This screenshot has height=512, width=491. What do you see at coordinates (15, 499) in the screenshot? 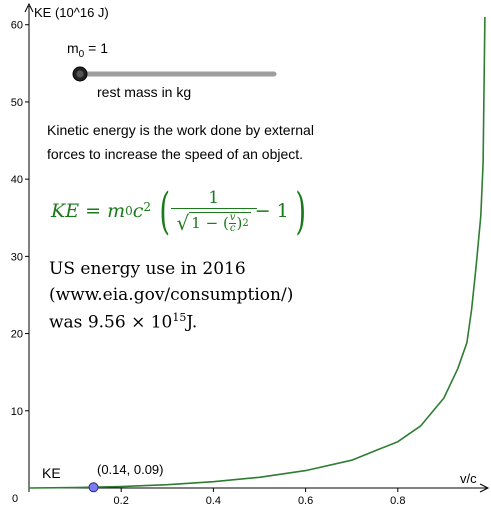
I see `origin-label: 0` at bounding box center [15, 499].